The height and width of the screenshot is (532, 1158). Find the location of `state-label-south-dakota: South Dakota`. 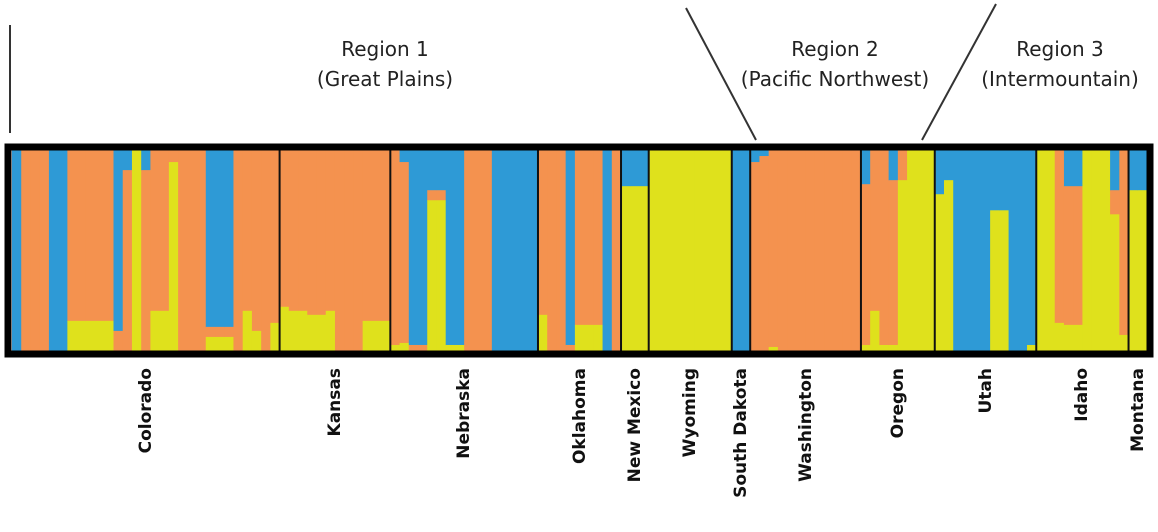

state-label-south-dakota: South Dakota is located at coordinates (740, 433).